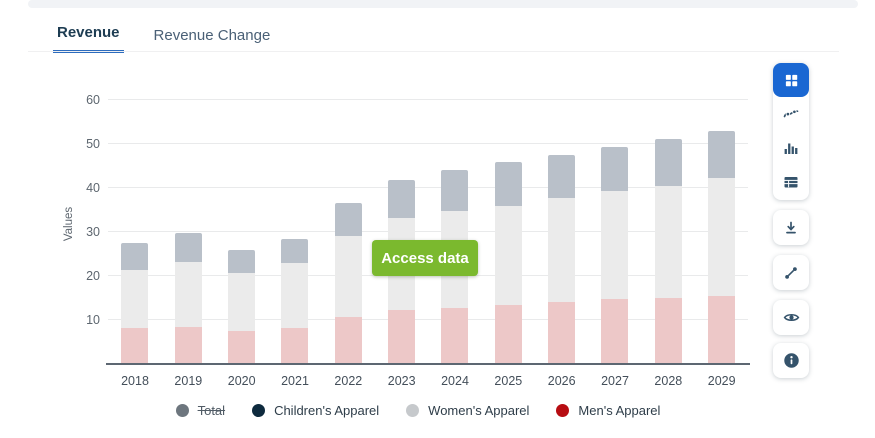 The image size is (875, 438). I want to click on grid-icon, so click(791, 80).